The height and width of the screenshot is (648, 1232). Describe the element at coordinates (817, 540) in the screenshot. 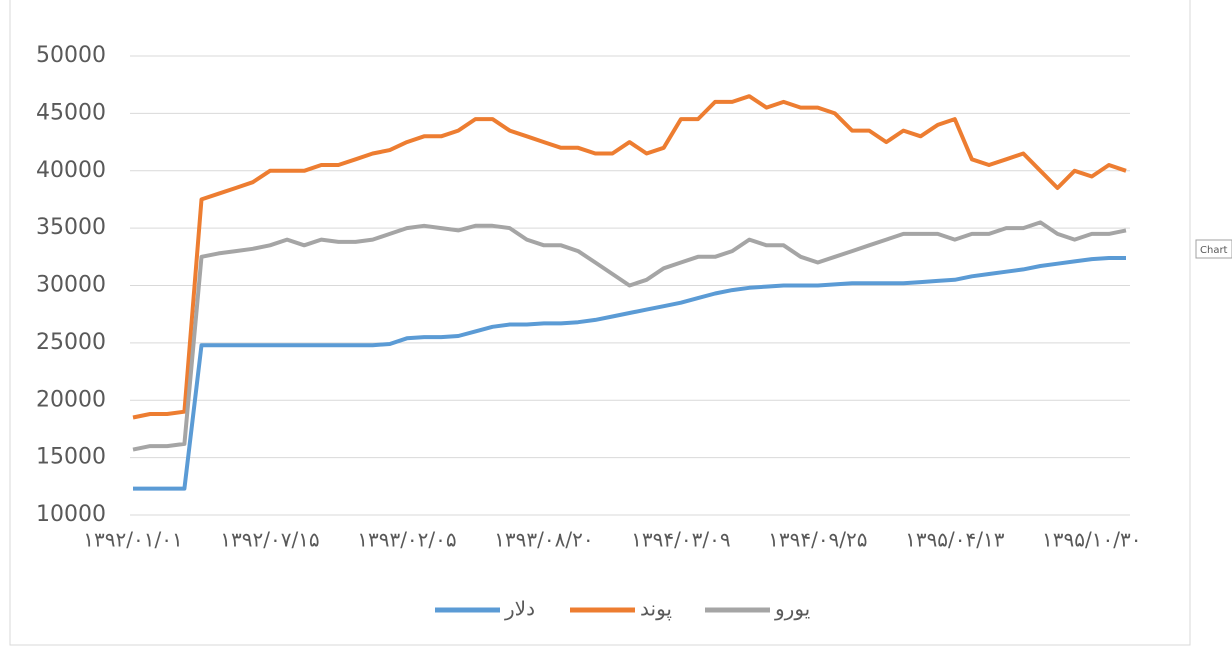

I see `x-tick-label: ۱۳۹۴/۰۹/۲۵` at that location.